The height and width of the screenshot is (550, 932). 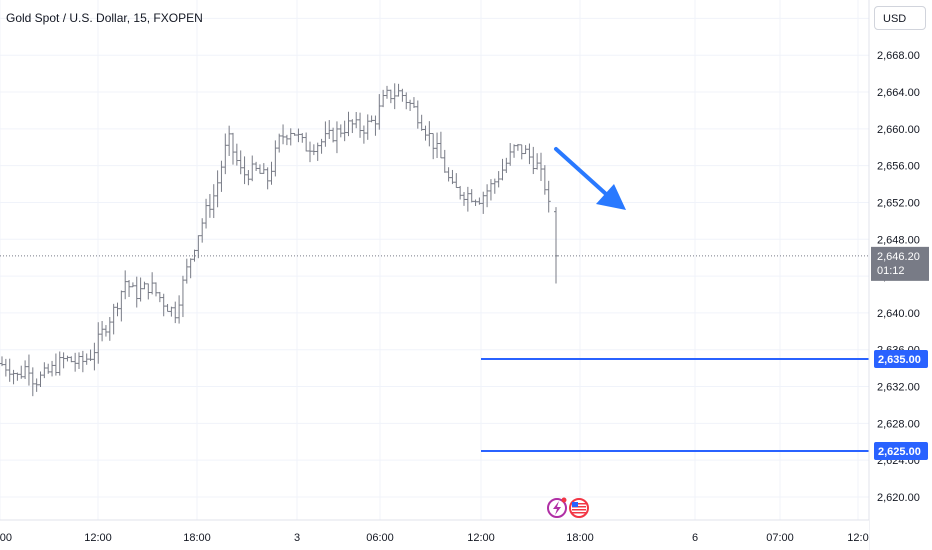 What do you see at coordinates (898, 314) in the screenshot?
I see `price-tick-label: 2,640.00` at bounding box center [898, 314].